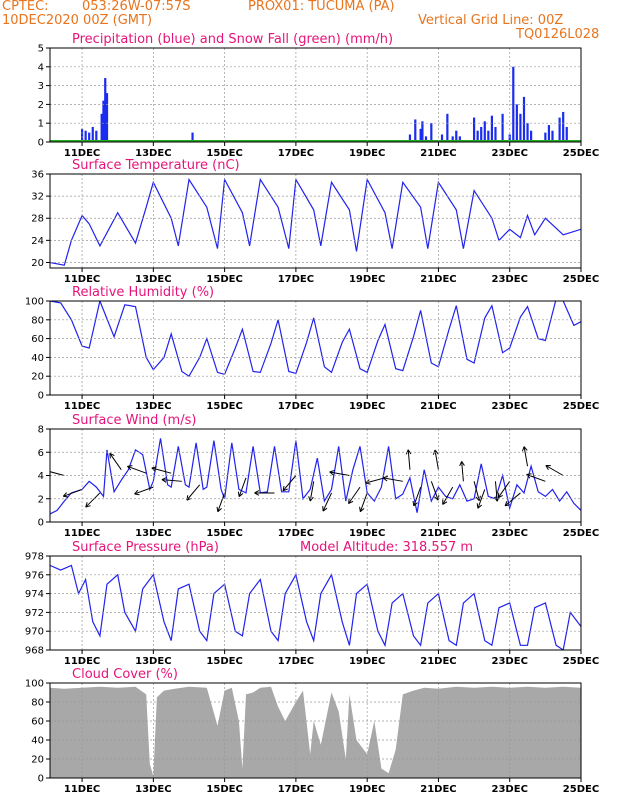  Describe the element at coordinates (34, 684) in the screenshot. I see `y-tick-label: 100` at that location.